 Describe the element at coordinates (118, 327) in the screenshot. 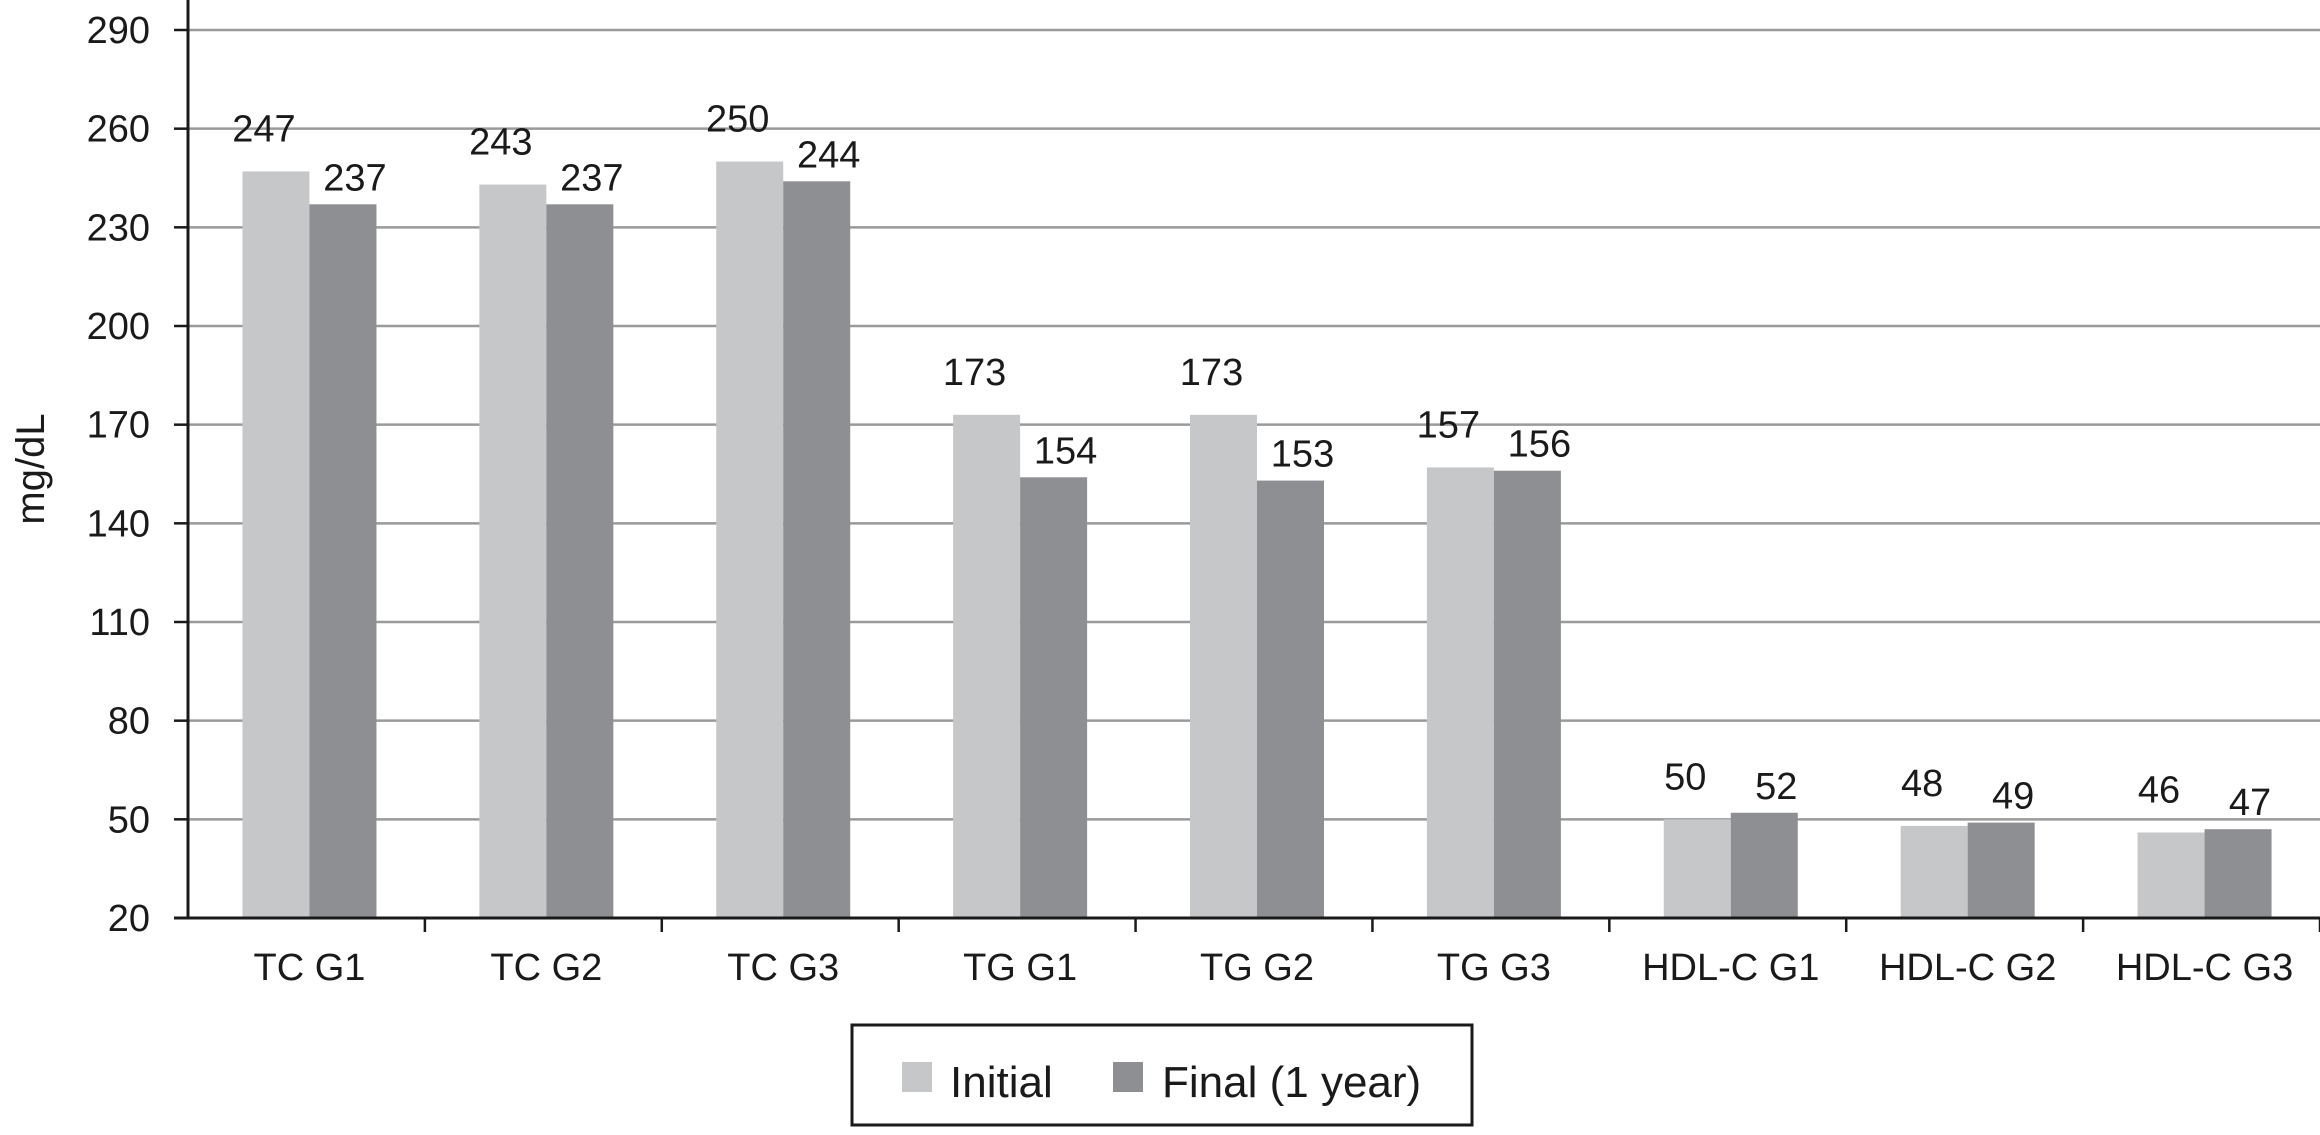

I see `y-tick-label: 200` at that location.